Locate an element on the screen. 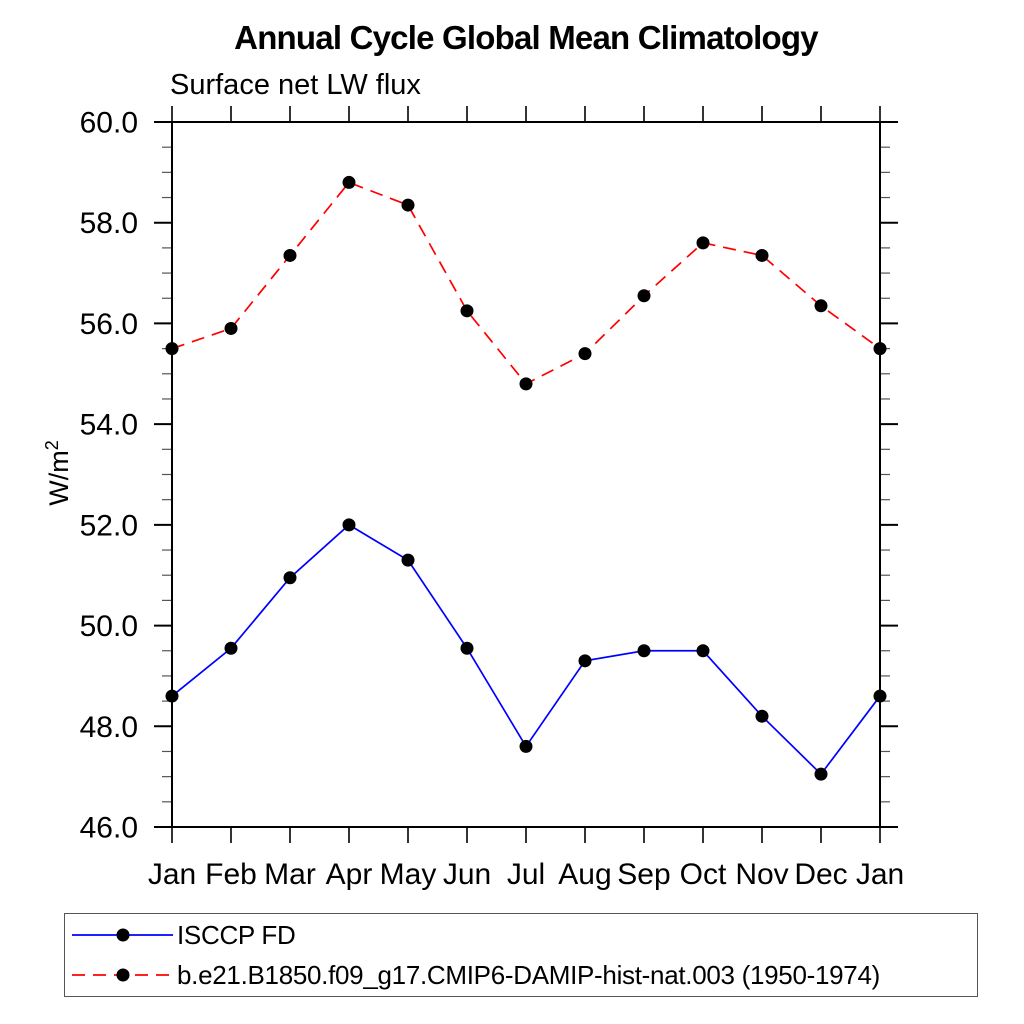 The height and width of the screenshot is (1024, 1024). x-tick-label: Oct is located at coordinates (703, 874).